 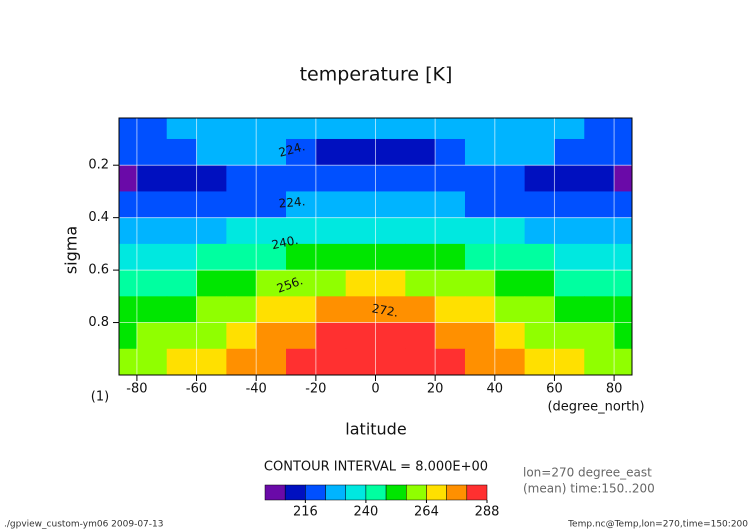 I want to click on colorbar-tick-label: 216, so click(x=305, y=512).